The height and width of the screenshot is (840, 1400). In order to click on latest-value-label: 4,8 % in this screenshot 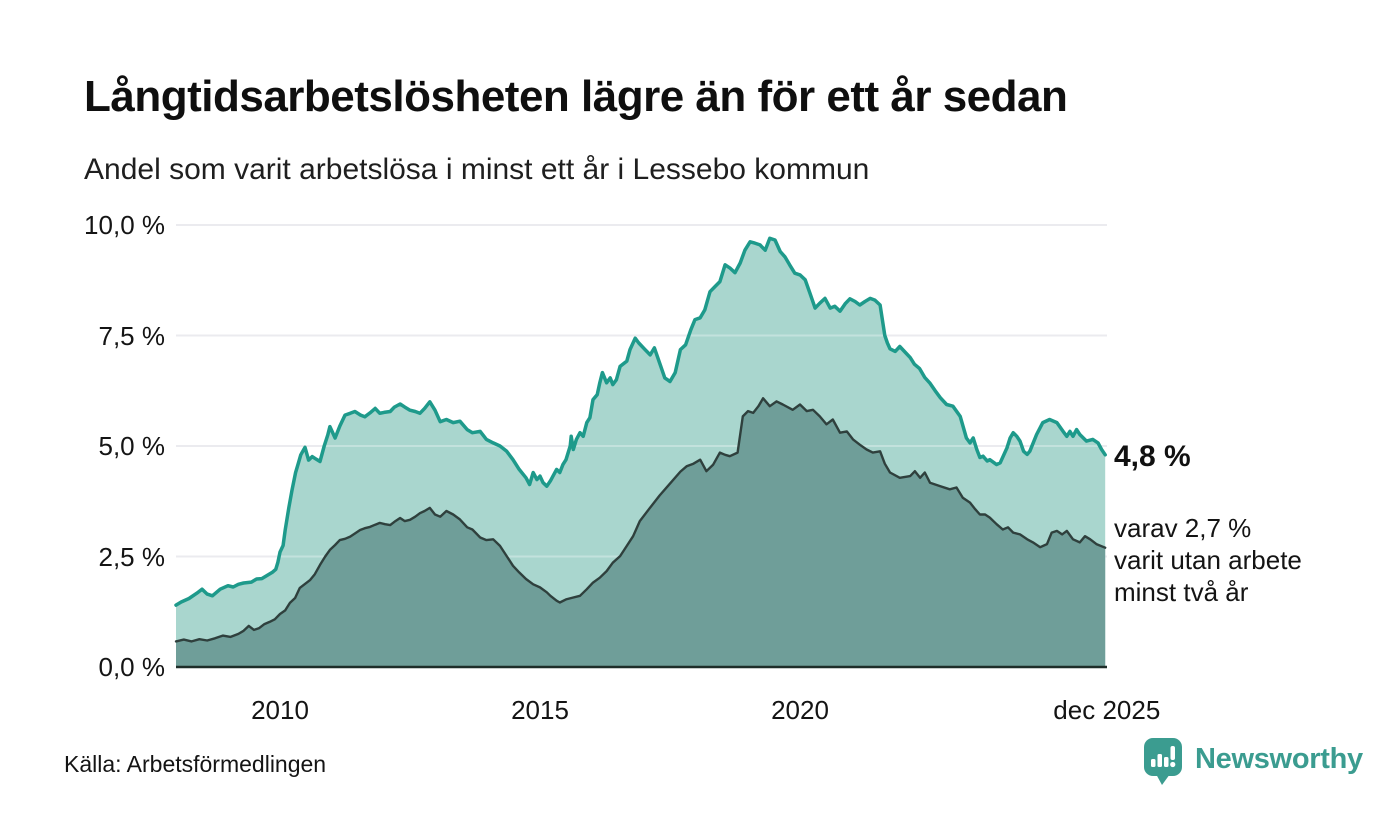, I will do `click(1152, 456)`.